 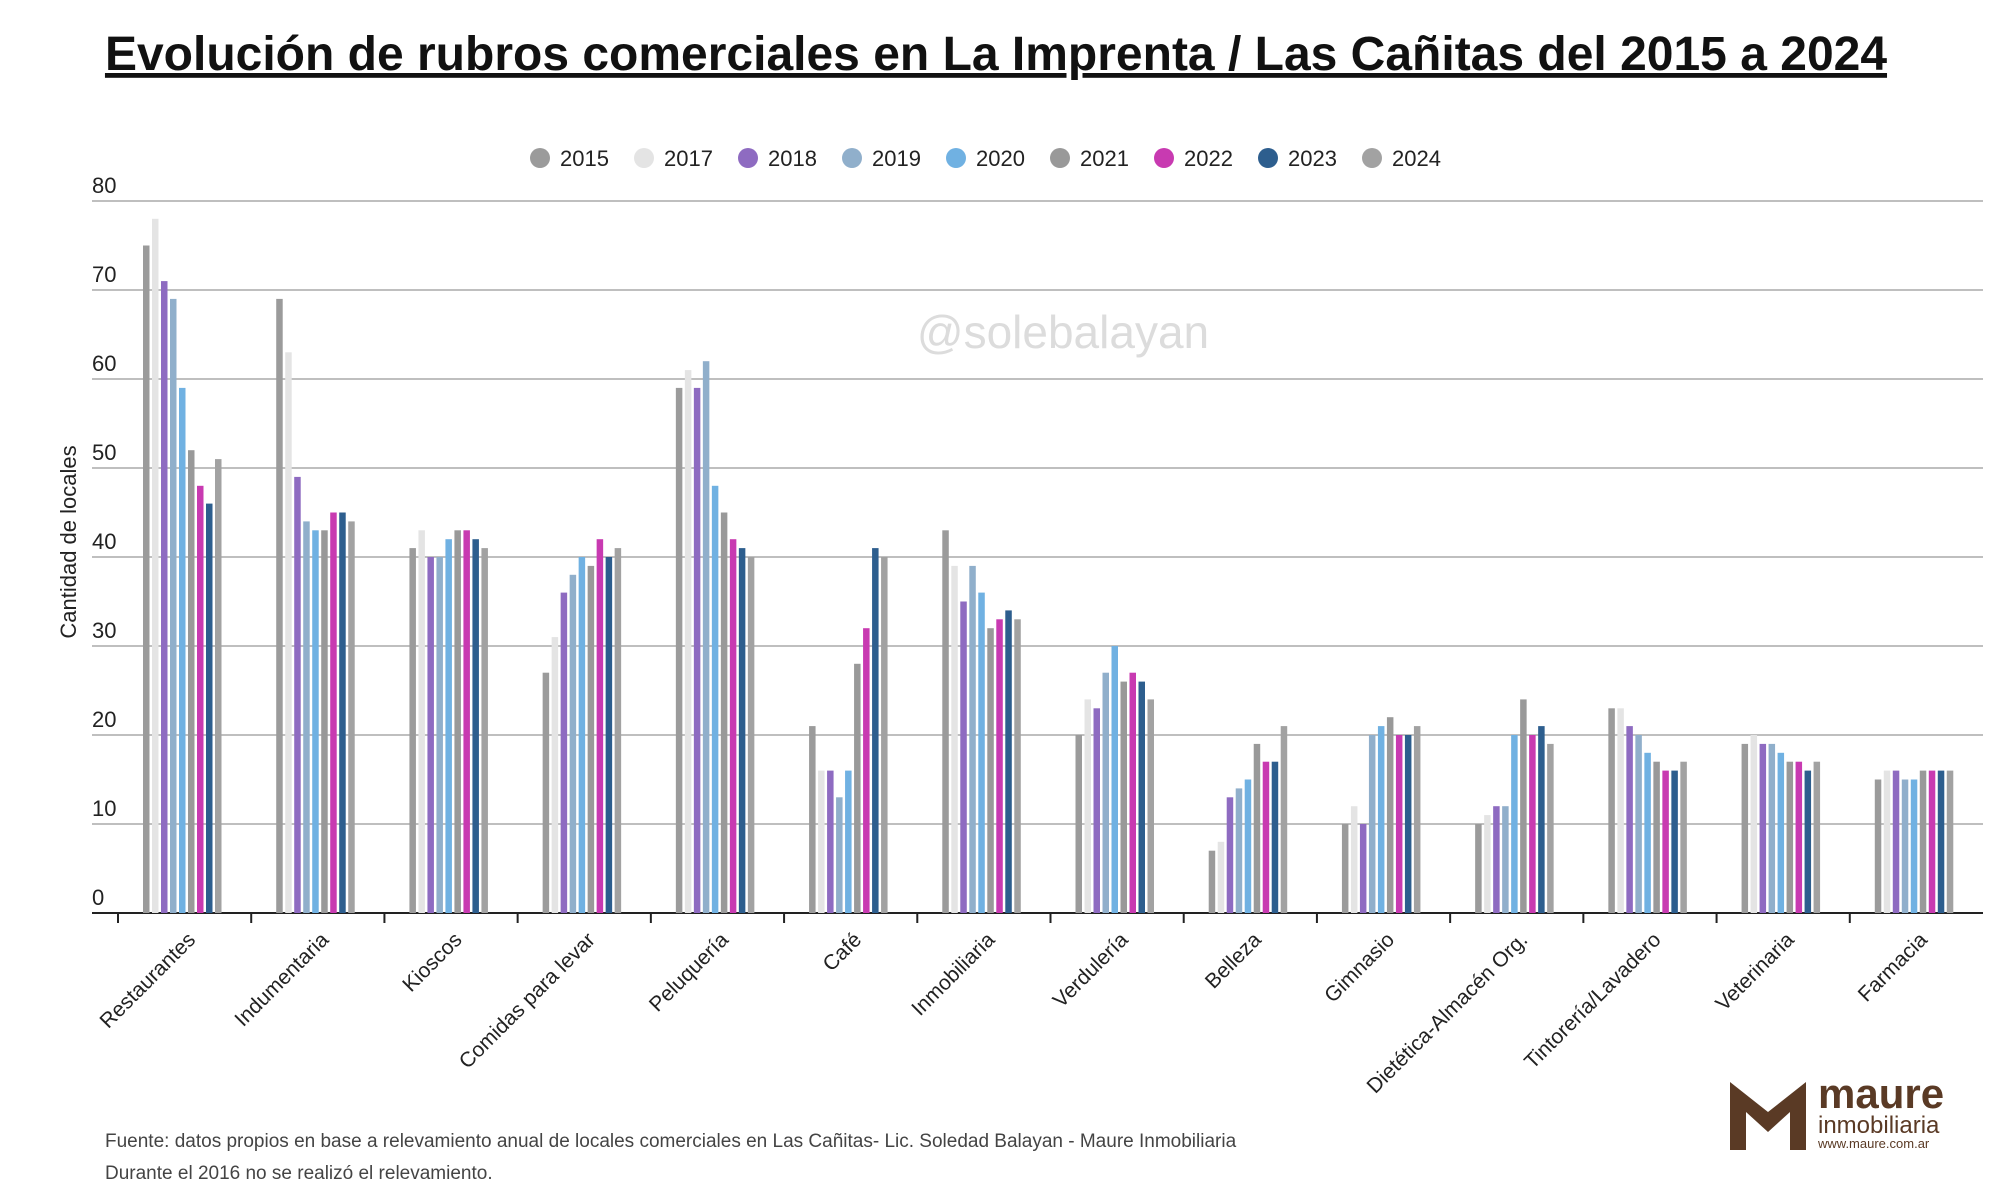 I want to click on x-tick-label: Peluquería, so click(x=689, y=972).